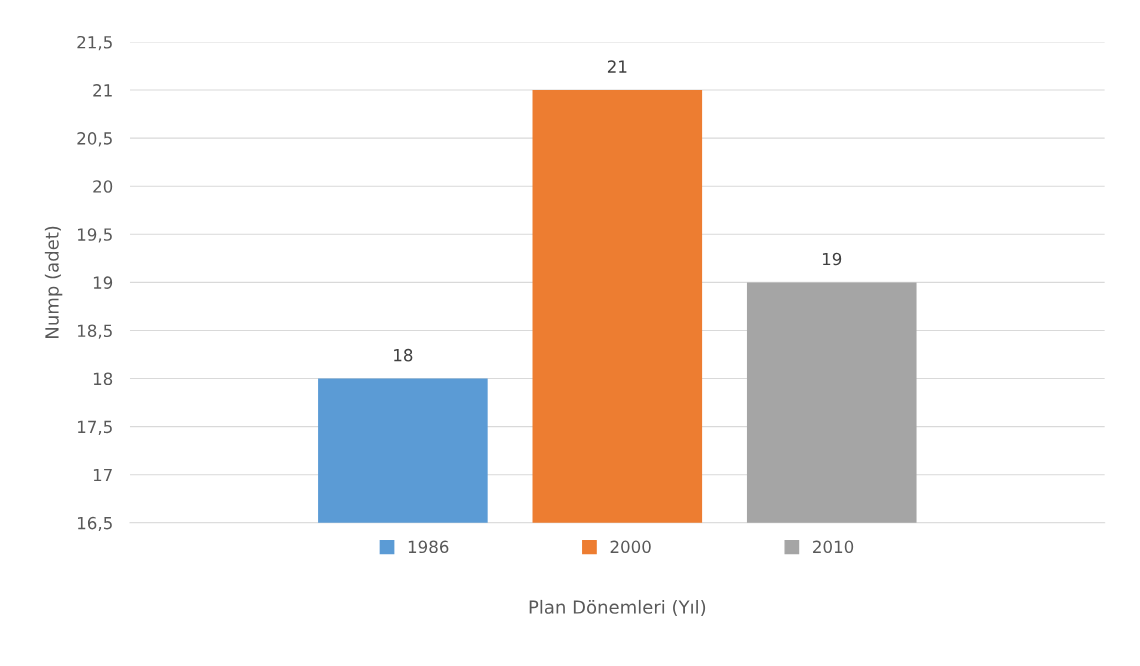 The width and height of the screenshot is (1140, 666). I want to click on y-tick-label: 19, so click(103, 282).